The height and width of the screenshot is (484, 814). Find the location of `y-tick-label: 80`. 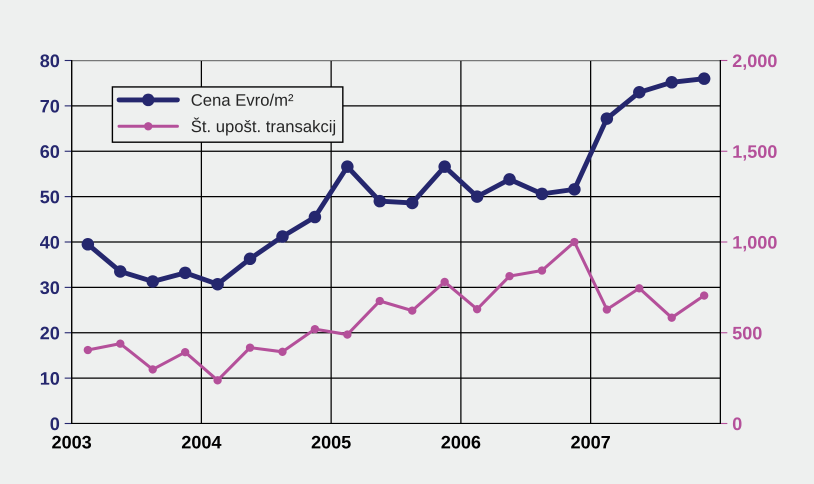

y-tick-label: 80 is located at coordinates (50, 61).